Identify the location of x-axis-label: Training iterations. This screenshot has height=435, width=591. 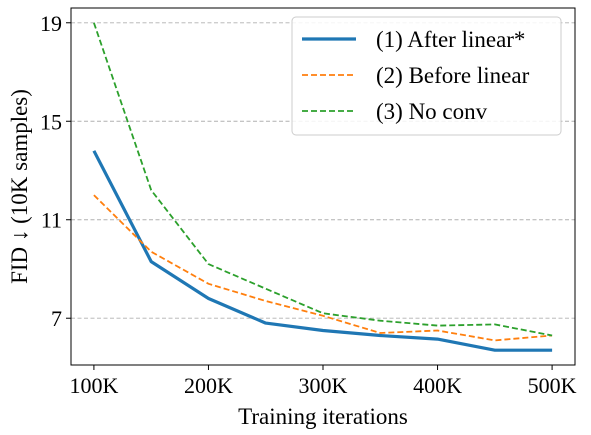
(323, 416).